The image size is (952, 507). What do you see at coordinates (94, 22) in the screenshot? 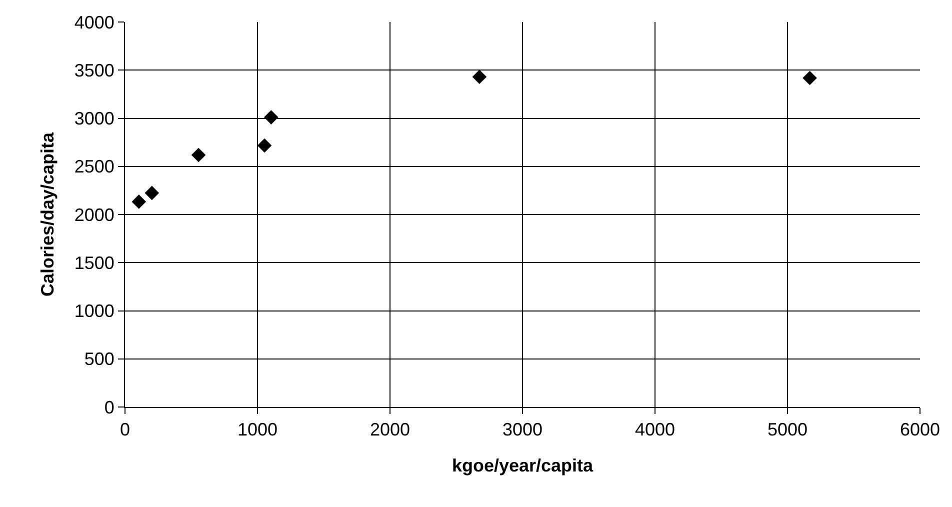
I see `y-tick-label: 4000` at bounding box center [94, 22].